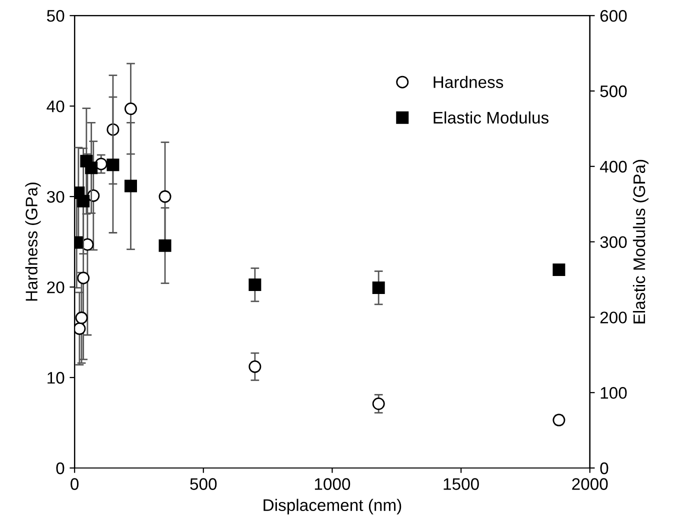 The height and width of the screenshot is (520, 678). What do you see at coordinates (74, 484) in the screenshot?
I see `x-tick-label: 0` at bounding box center [74, 484].